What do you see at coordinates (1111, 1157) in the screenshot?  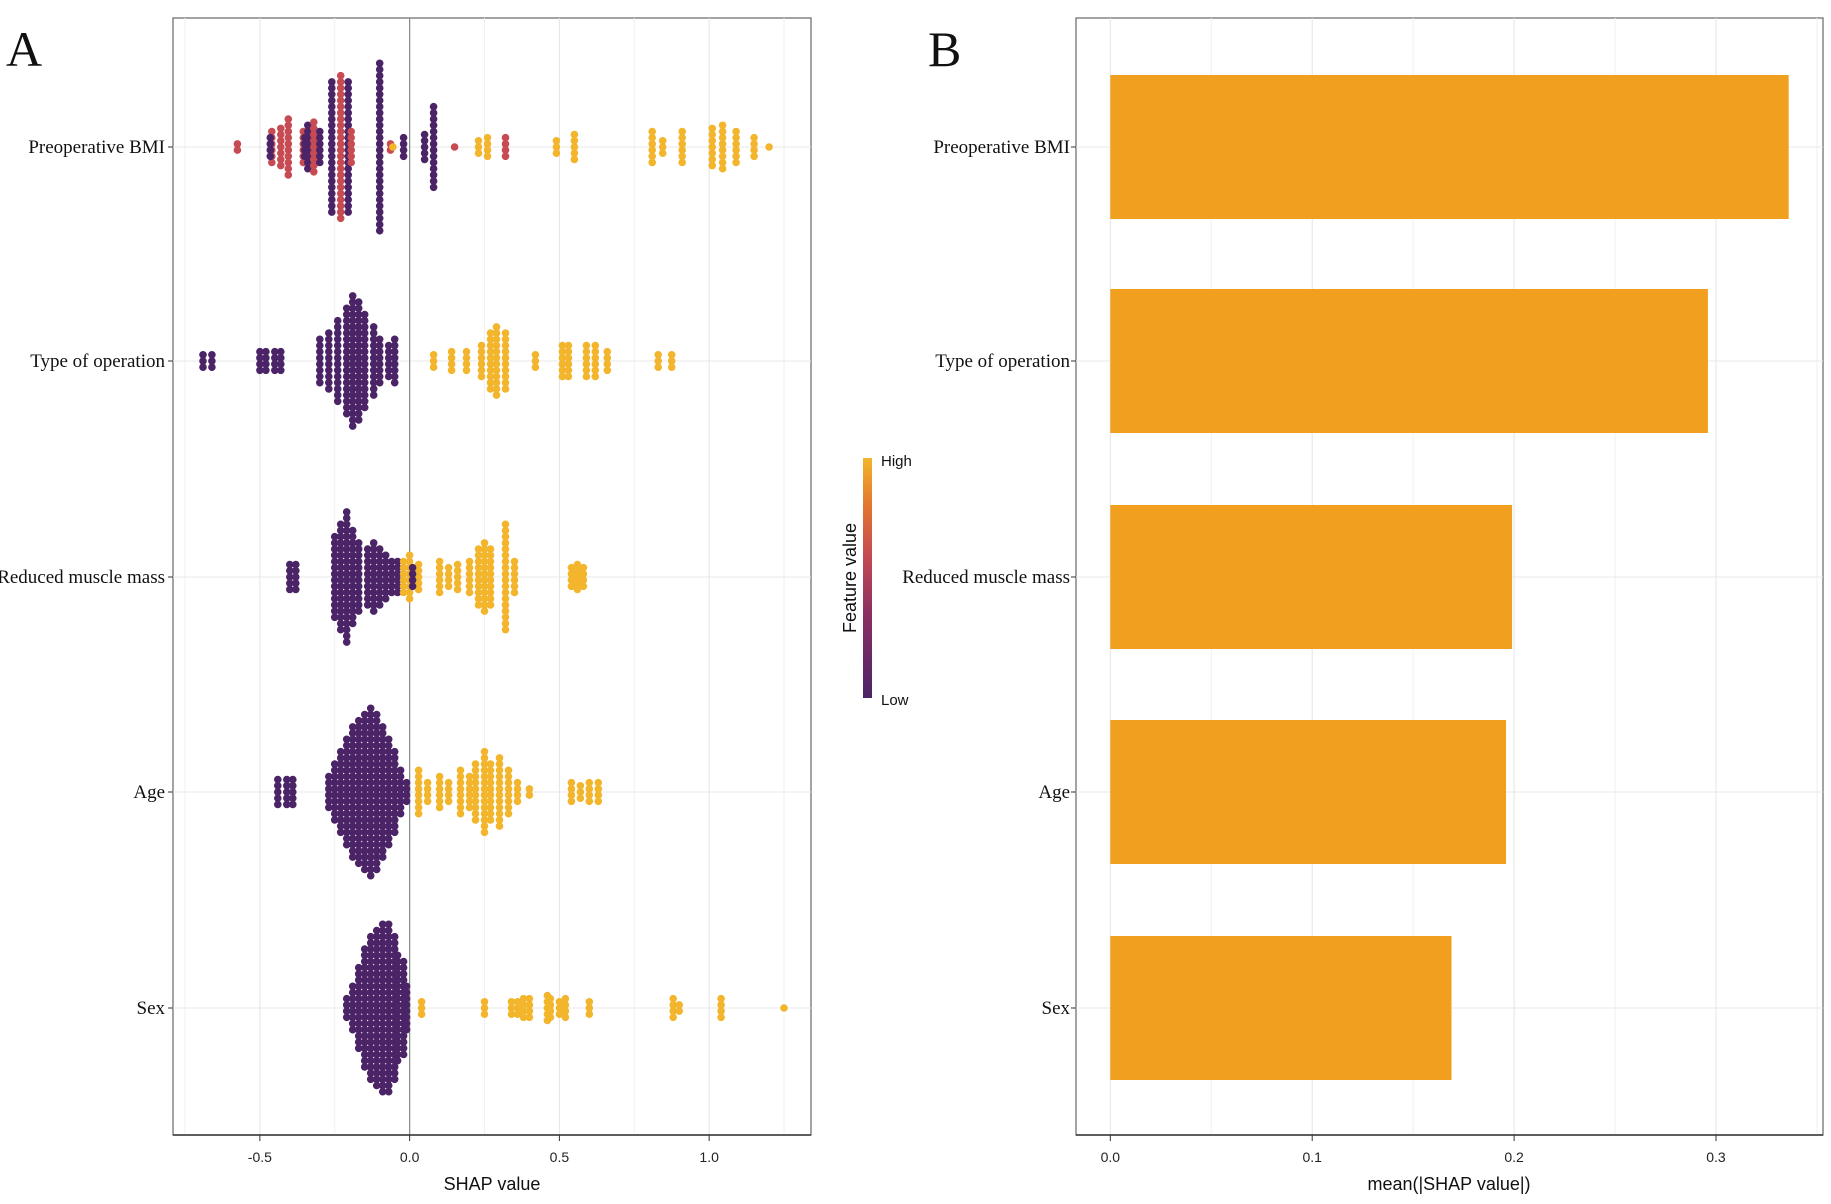 I see `x-tick-label: 0.0` at bounding box center [1111, 1157].